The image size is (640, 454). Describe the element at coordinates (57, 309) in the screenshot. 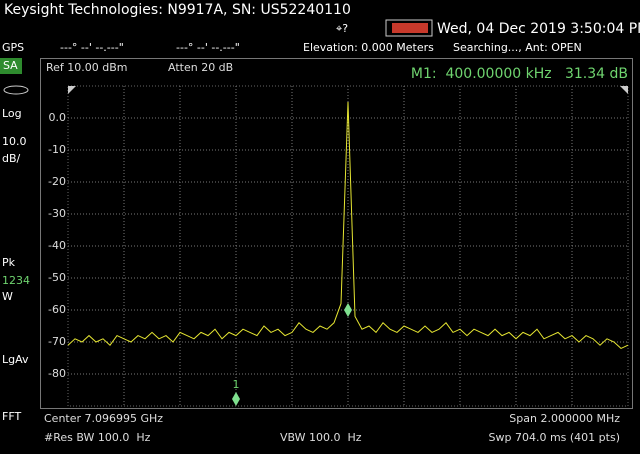

I see `y-tick-label: -60` at that location.